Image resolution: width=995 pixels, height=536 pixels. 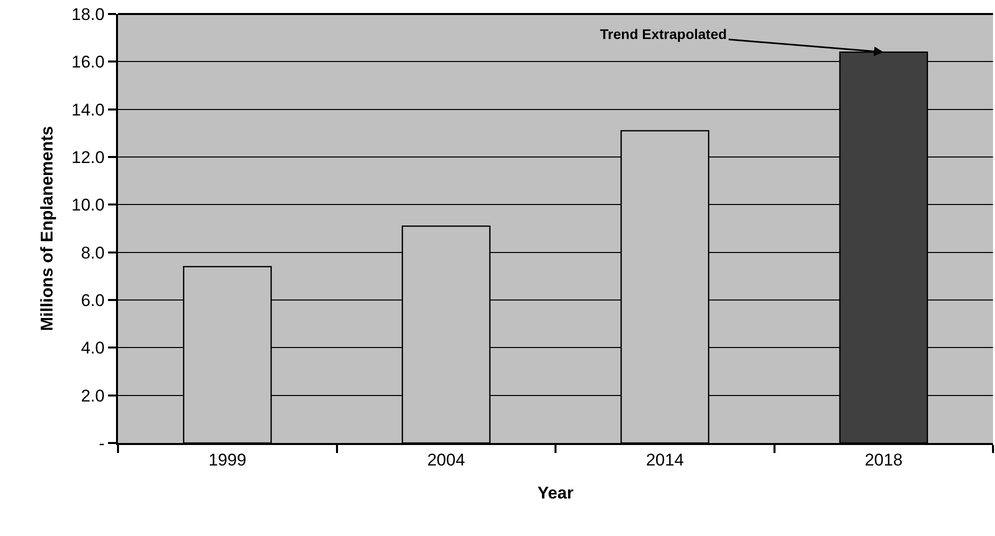 I want to click on y-tick-label: 10.0, so click(x=88, y=205).